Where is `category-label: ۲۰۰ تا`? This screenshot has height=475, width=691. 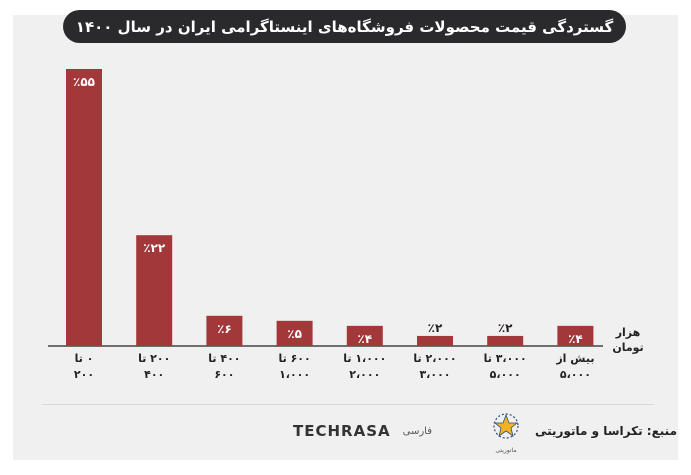 category-label: ۲۰۰ تا is located at coordinates (154, 358).